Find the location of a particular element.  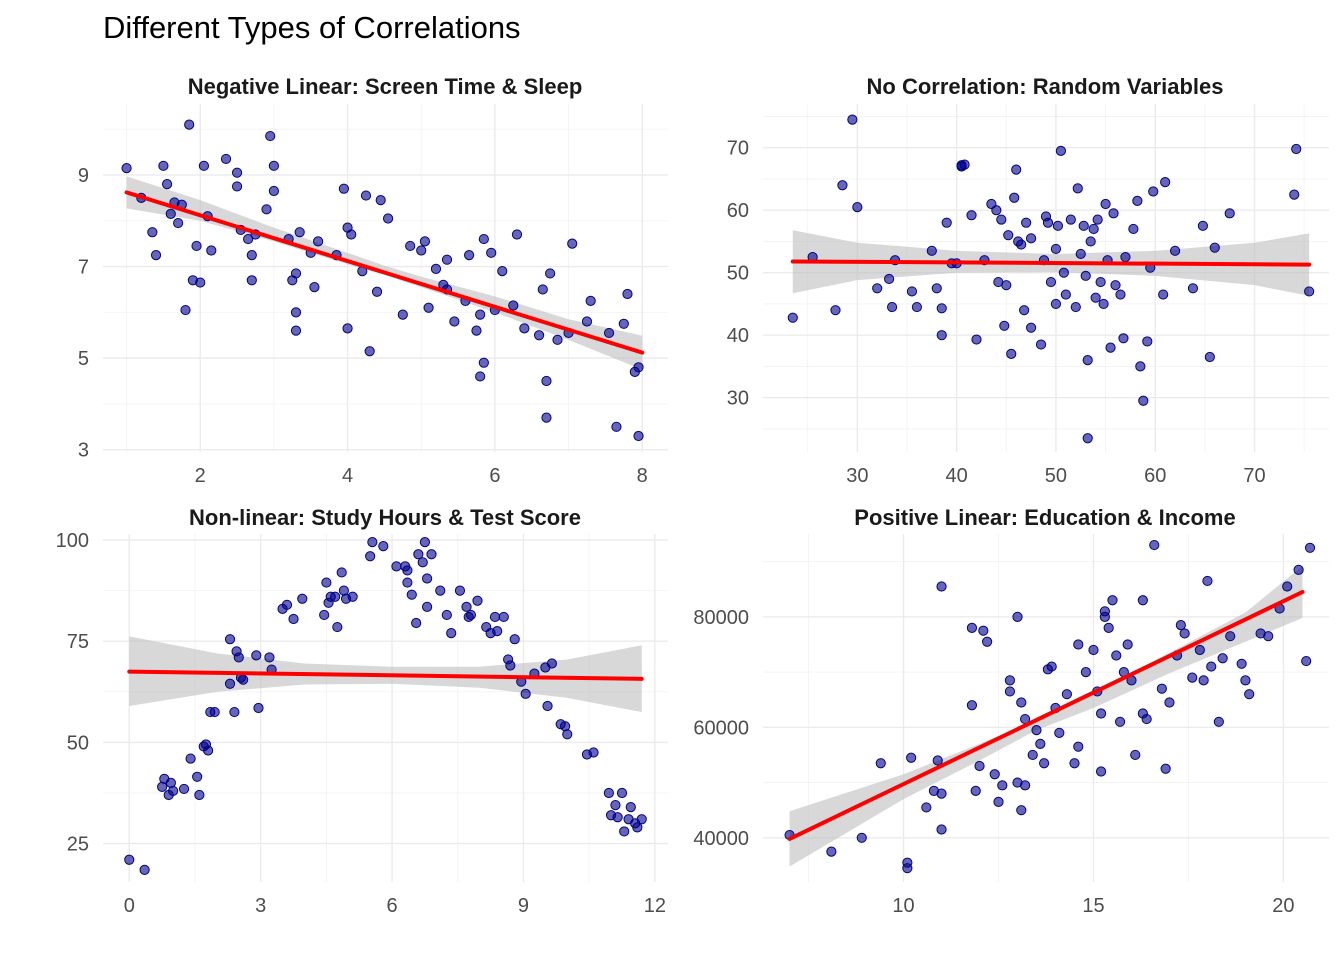

x-tick-label: 3 is located at coordinates (260, 906).